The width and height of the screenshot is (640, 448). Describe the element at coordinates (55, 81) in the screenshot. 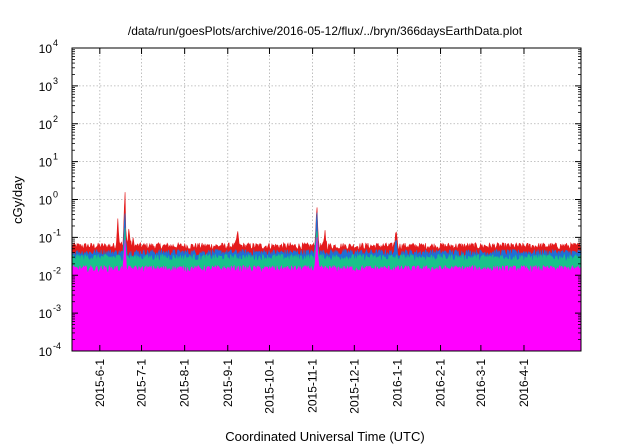

I see `y-tick-label-exponent: 3` at that location.